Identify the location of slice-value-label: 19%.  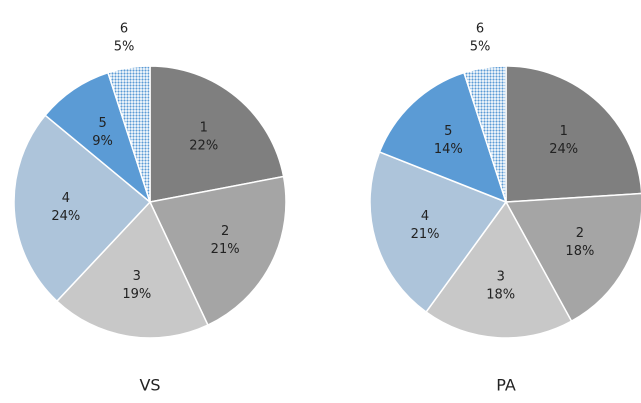
(136, 294).